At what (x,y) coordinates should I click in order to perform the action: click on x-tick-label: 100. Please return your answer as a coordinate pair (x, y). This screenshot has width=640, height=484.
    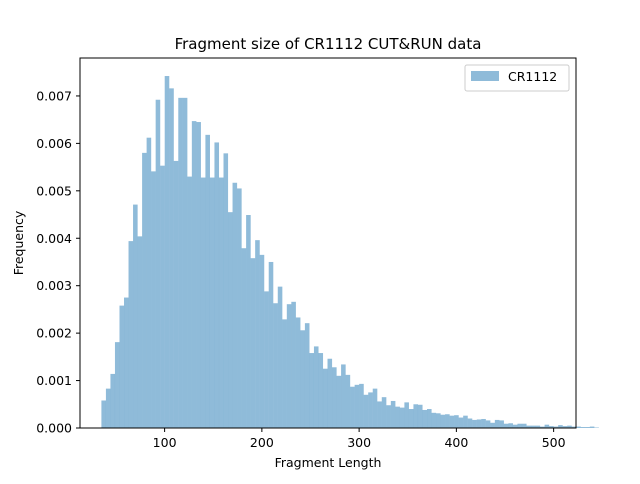
    Looking at the image, I should click on (165, 442).